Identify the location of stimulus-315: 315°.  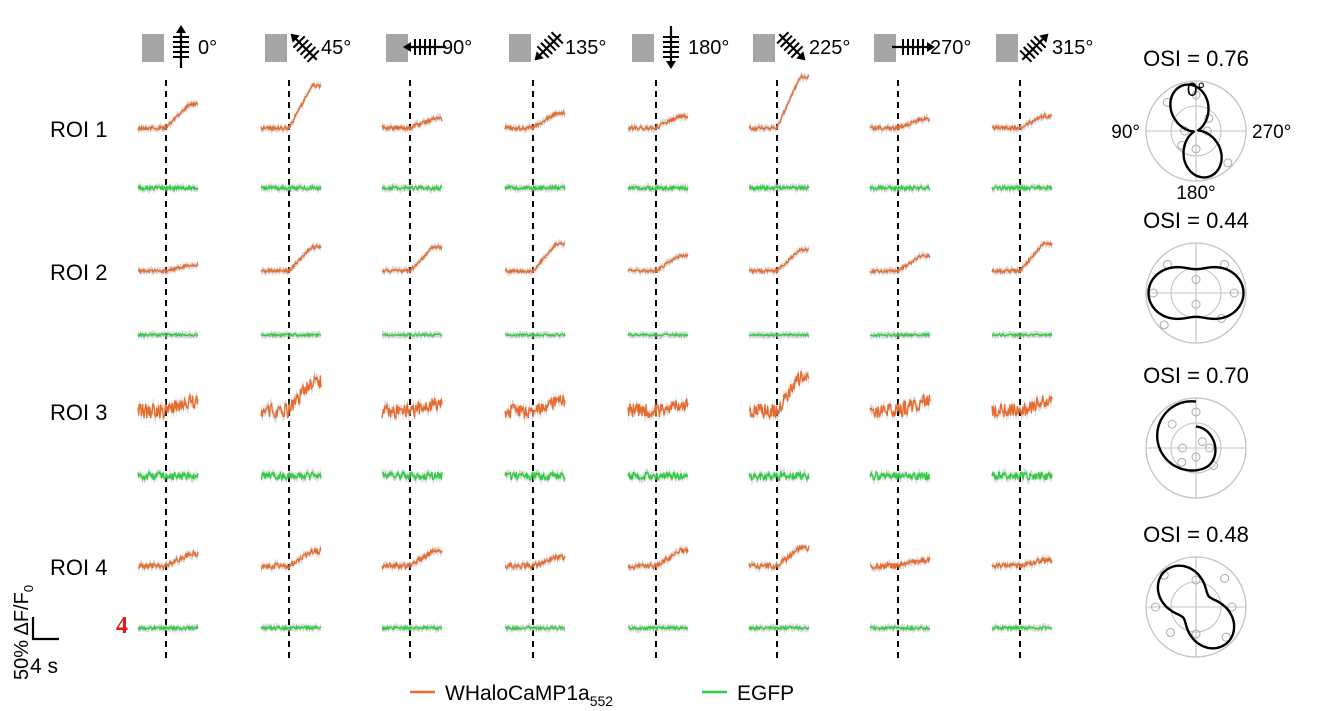
(1044, 48).